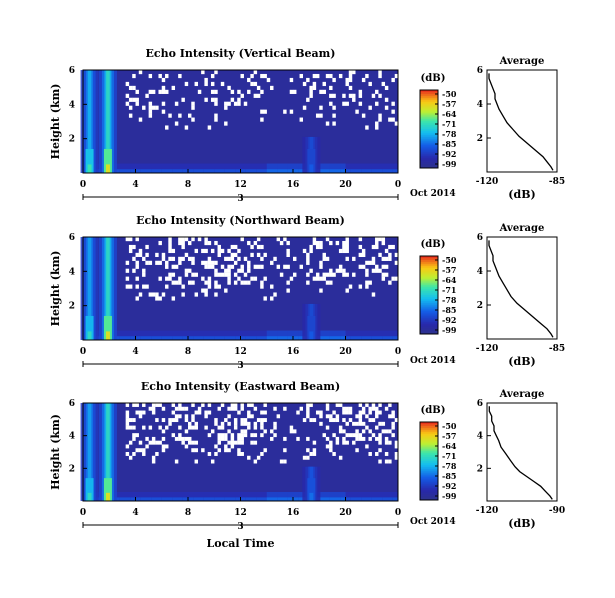 Image resolution: width=615 pixels, height=598 pixels. What do you see at coordinates (72, 307) in the screenshot?
I see `y-tick-label: 2` at bounding box center [72, 307].